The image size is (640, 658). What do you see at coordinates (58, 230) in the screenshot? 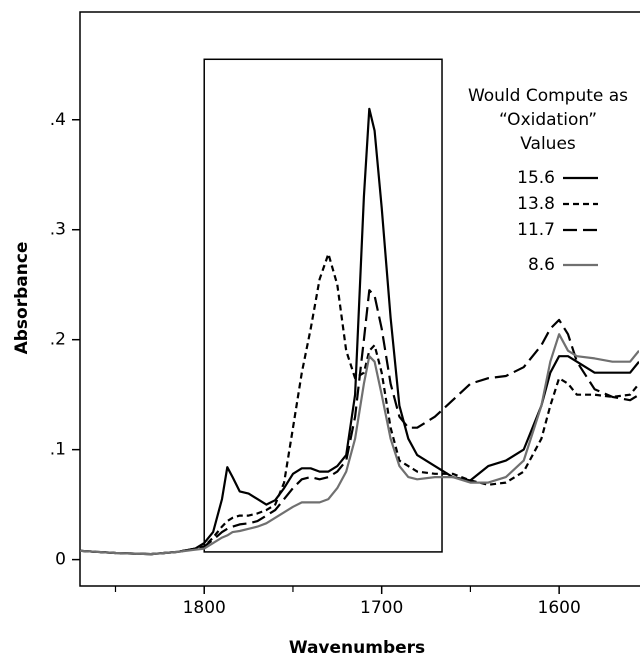
I see `y-tick-label: .3` at bounding box center [58, 230].